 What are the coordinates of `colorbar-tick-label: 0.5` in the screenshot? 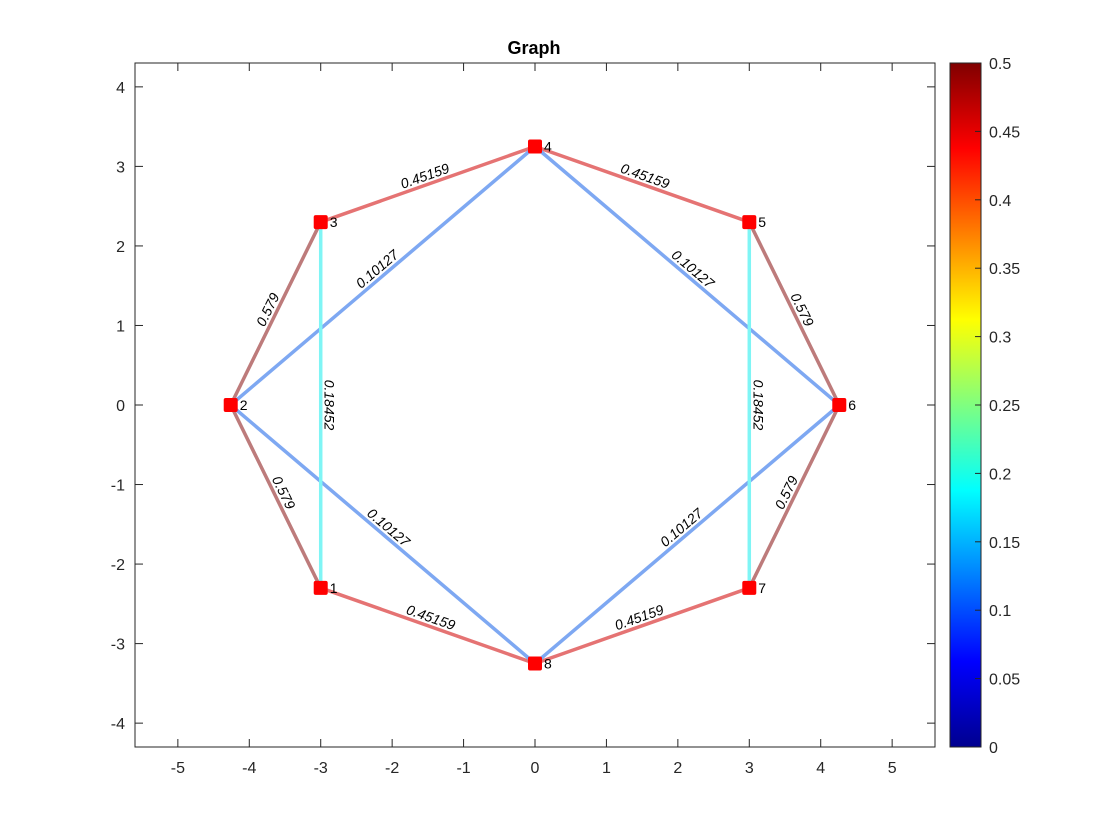 It's located at (1000, 64).